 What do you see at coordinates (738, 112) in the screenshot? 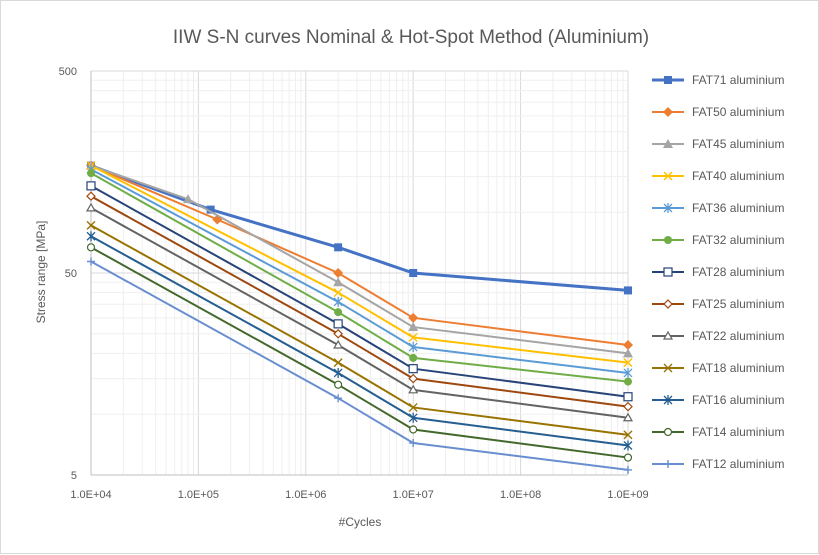
I see `legend-label: FAT50 aluminium` at bounding box center [738, 112].